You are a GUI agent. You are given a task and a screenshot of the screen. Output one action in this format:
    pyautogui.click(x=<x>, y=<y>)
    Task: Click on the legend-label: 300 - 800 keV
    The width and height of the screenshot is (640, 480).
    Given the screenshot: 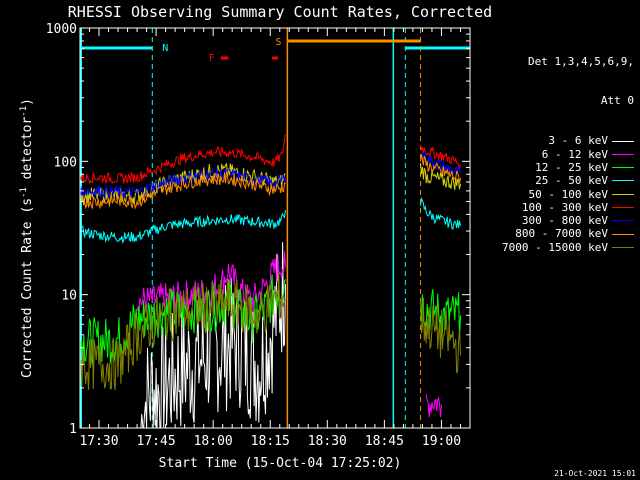 What is the action you would take?
    pyautogui.click(x=564, y=221)
    